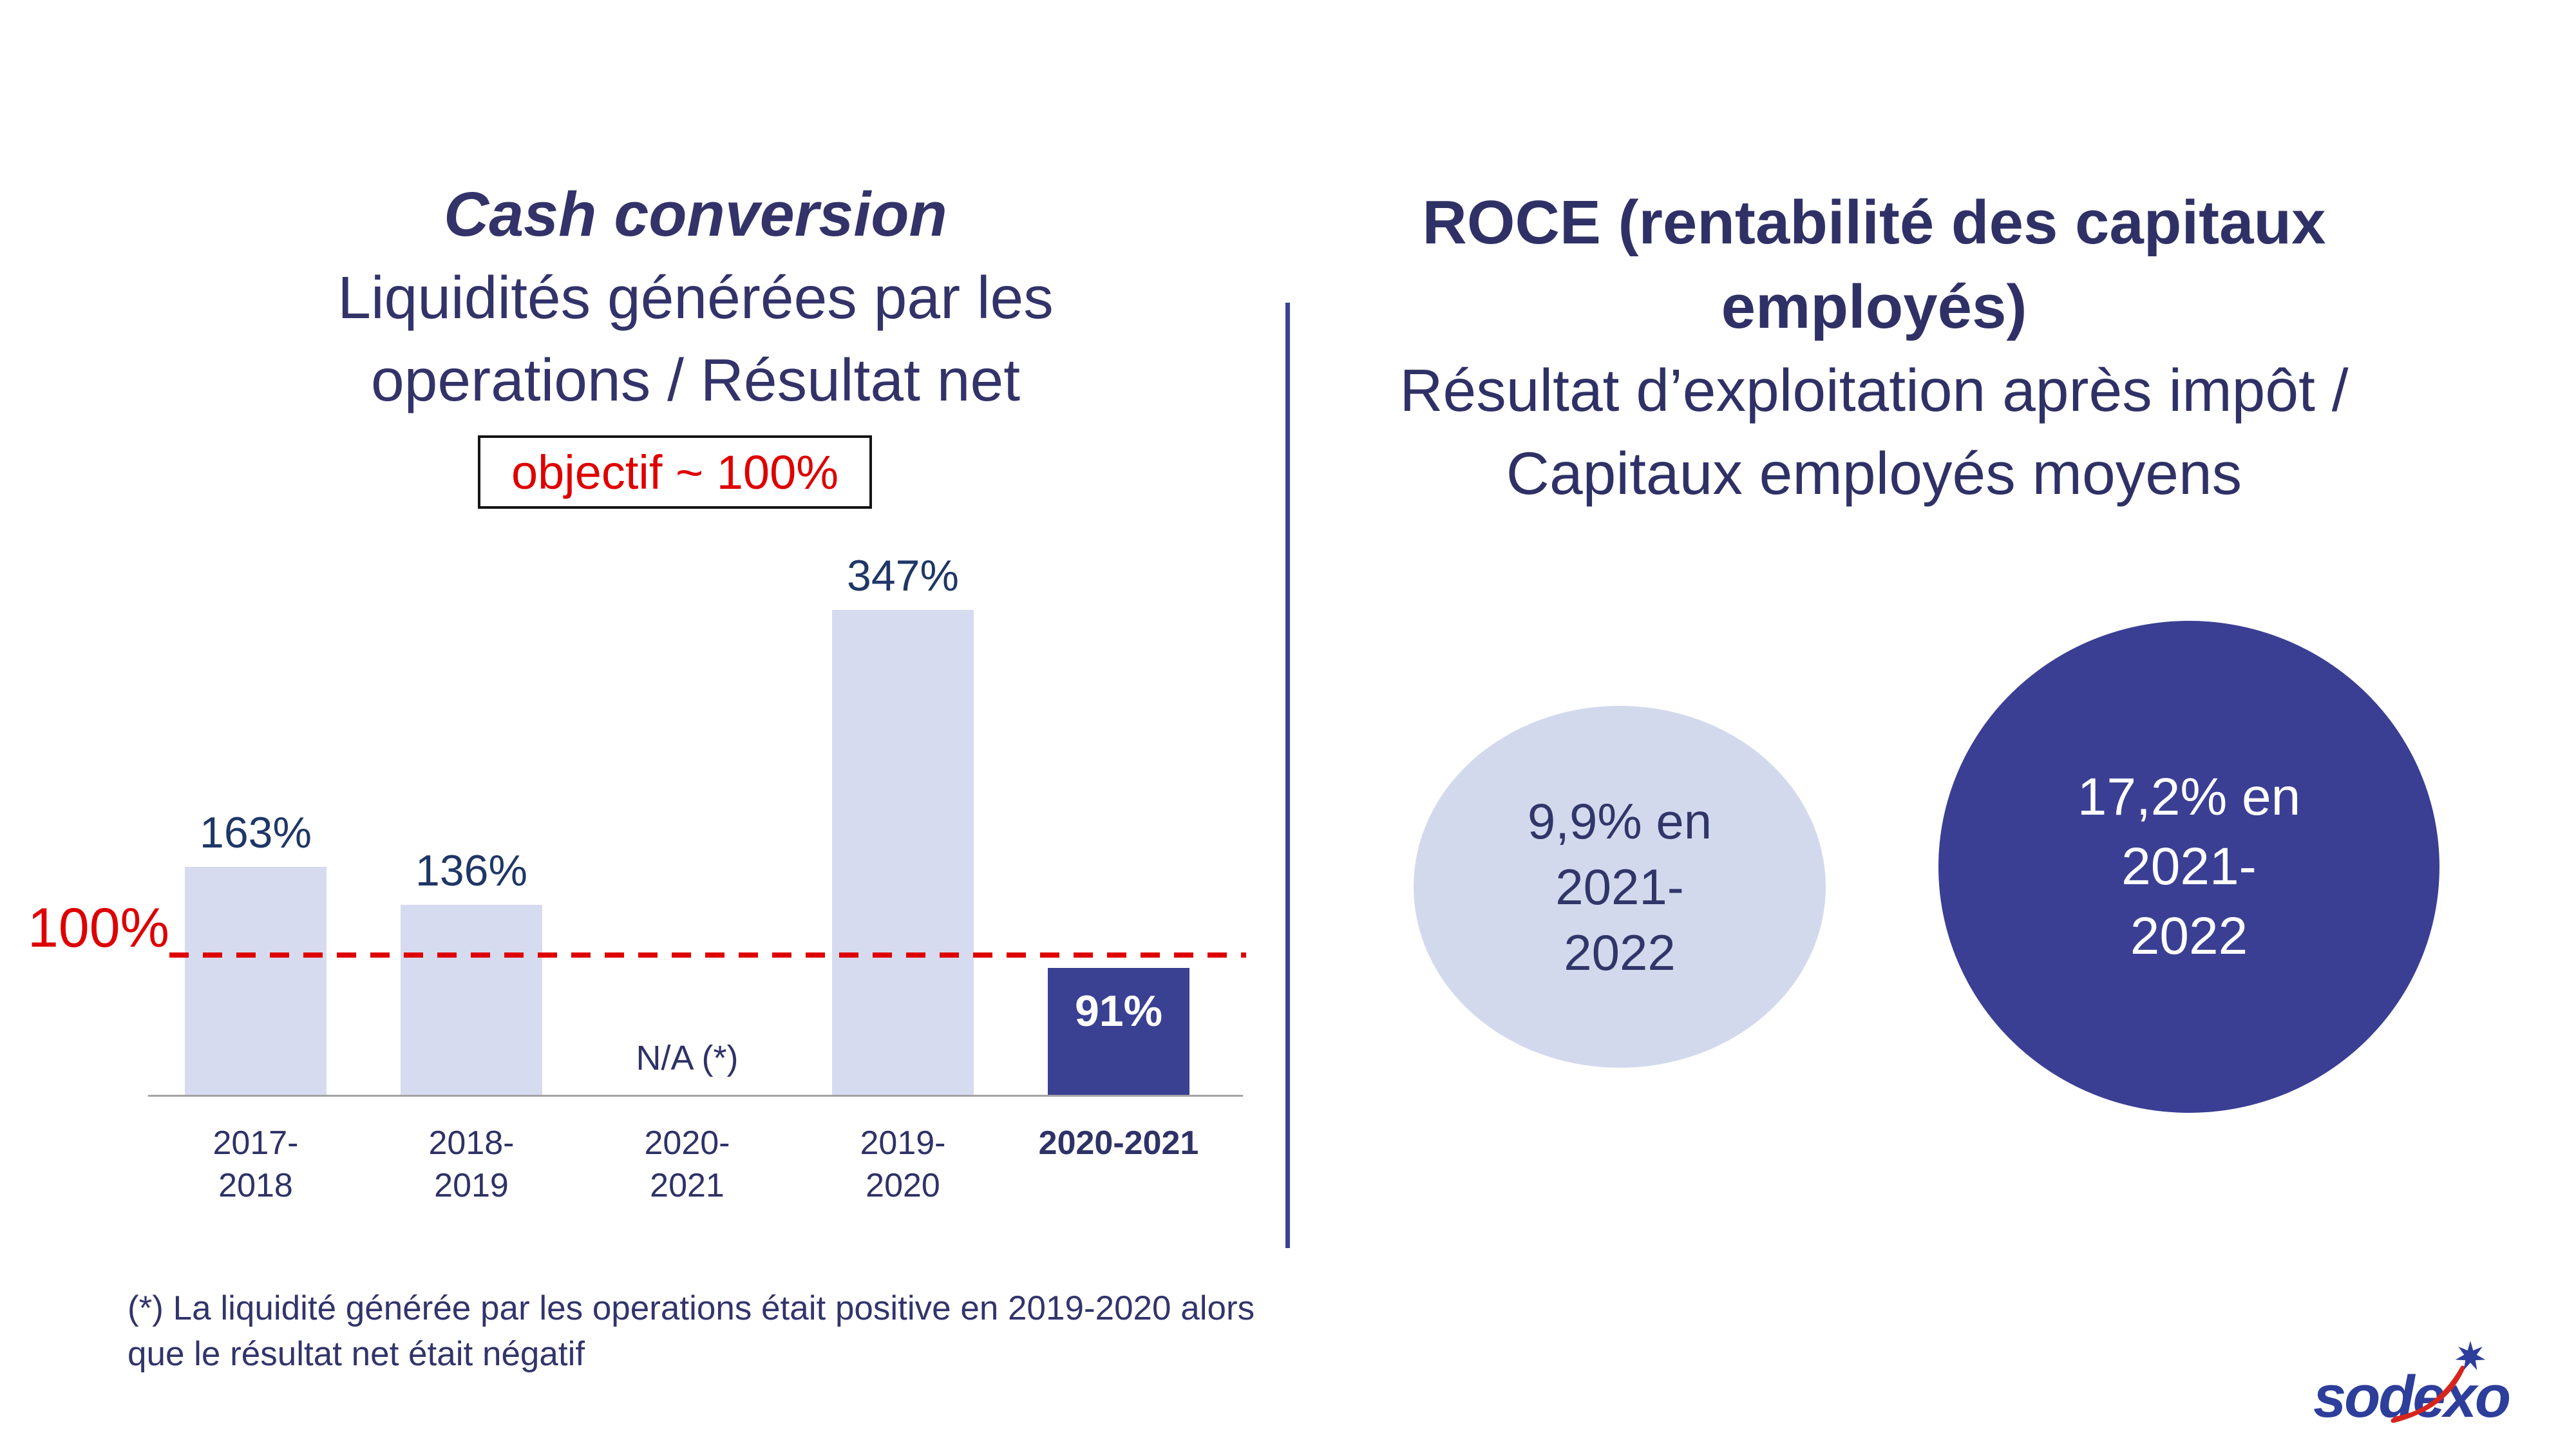  Describe the element at coordinates (2189, 936) in the screenshot. I see `roce-large-period-line2: 2022` at that location.